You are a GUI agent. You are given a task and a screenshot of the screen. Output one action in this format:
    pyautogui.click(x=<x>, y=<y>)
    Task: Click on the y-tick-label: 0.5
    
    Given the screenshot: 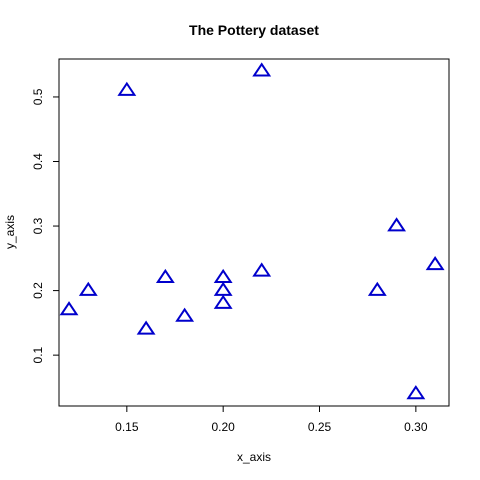 What is the action you would take?
    pyautogui.click(x=38, y=96)
    